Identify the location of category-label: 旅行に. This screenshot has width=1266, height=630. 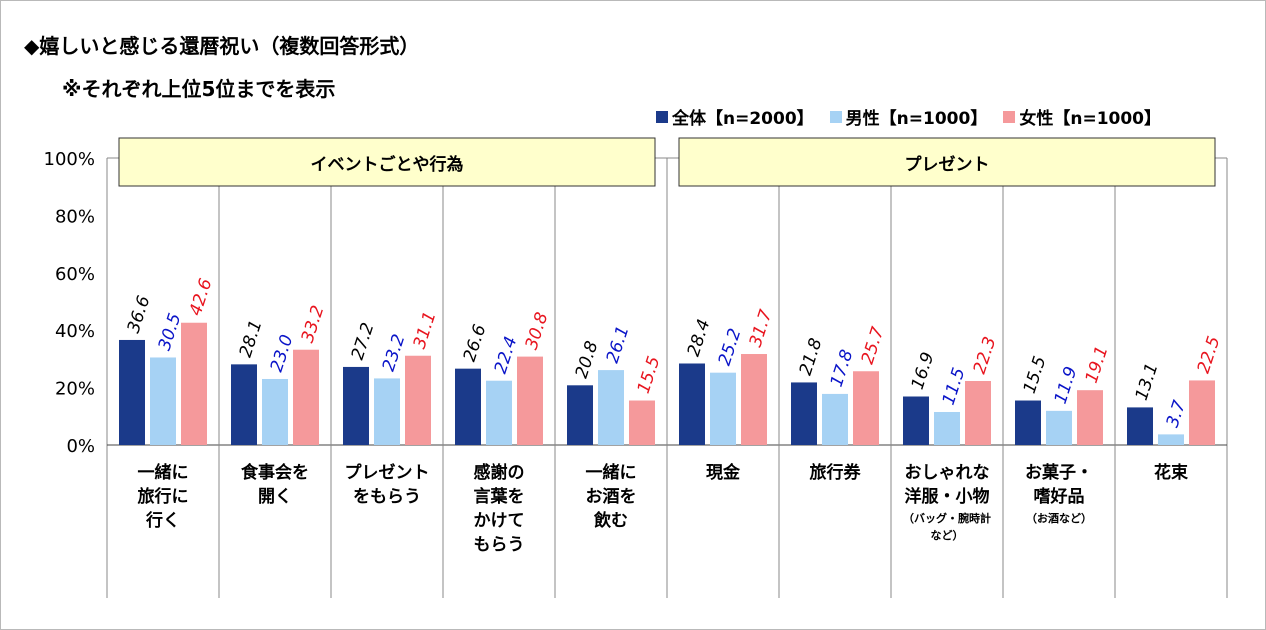
(163, 496).